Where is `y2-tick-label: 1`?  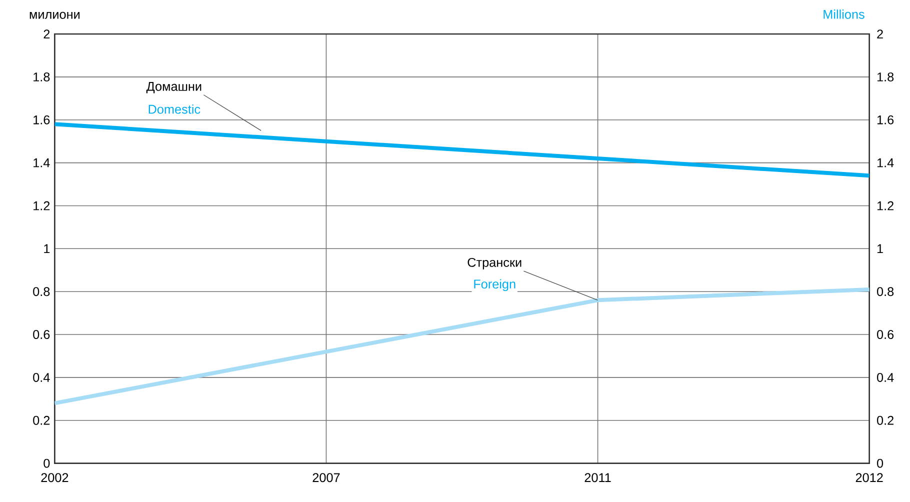 y2-tick-label: 1 is located at coordinates (880, 249).